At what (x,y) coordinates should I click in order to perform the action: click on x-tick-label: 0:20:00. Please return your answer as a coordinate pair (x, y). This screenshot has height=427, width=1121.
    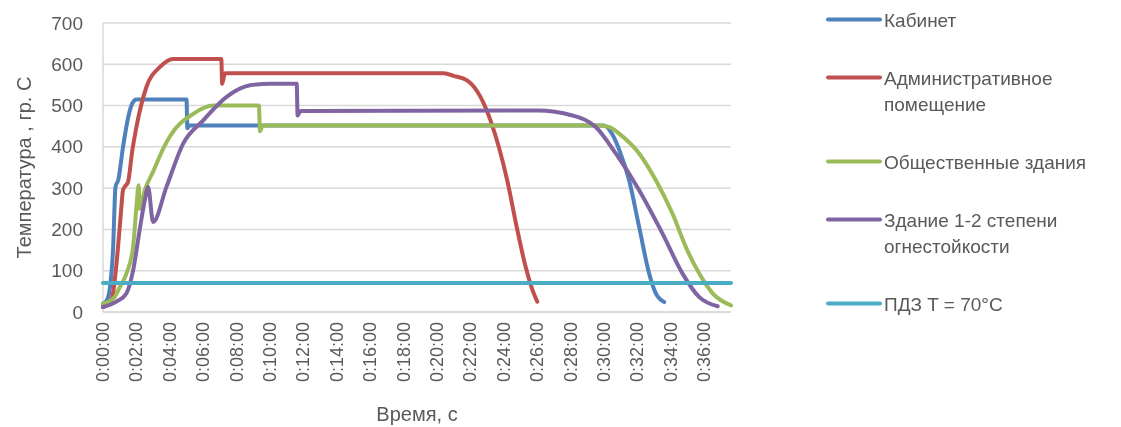
    Looking at the image, I should click on (437, 352).